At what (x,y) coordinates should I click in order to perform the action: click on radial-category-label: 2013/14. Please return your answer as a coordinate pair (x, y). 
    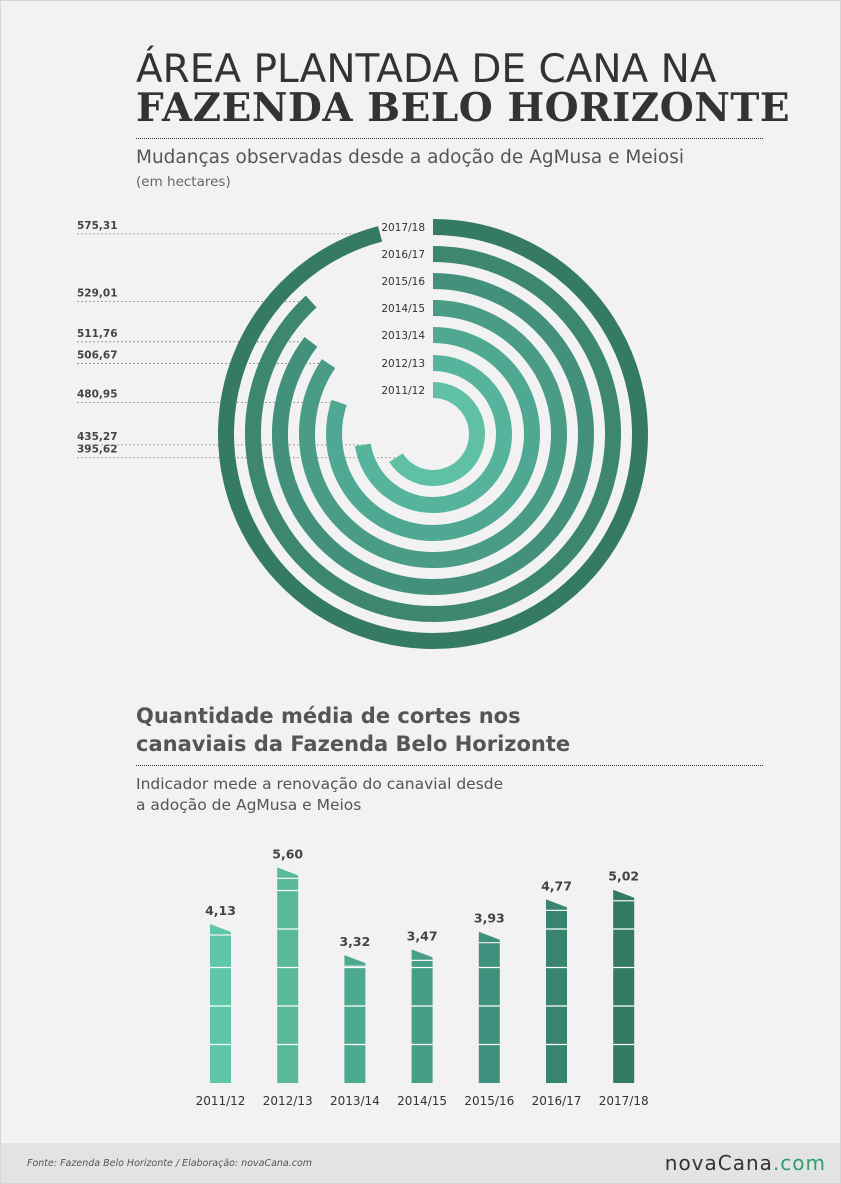
    Looking at the image, I should click on (403, 336).